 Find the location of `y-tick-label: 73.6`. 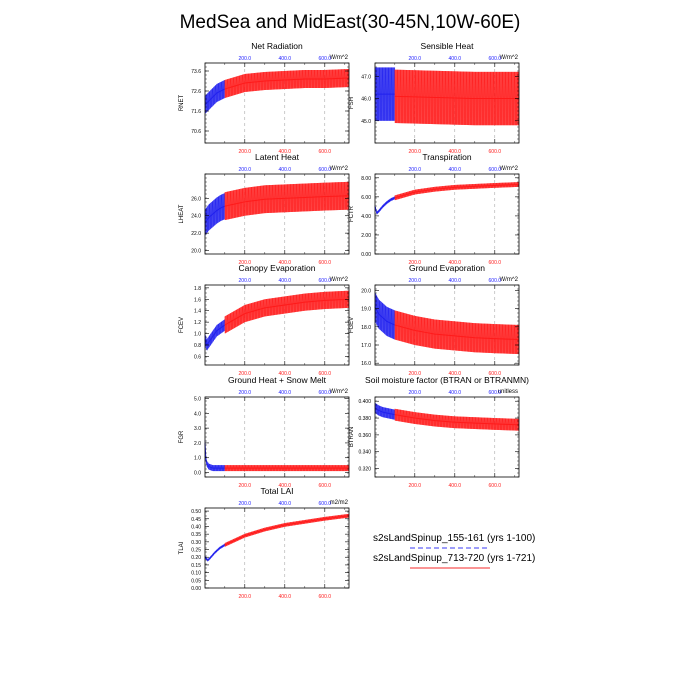

y-tick-label: 73.6 is located at coordinates (196, 72).